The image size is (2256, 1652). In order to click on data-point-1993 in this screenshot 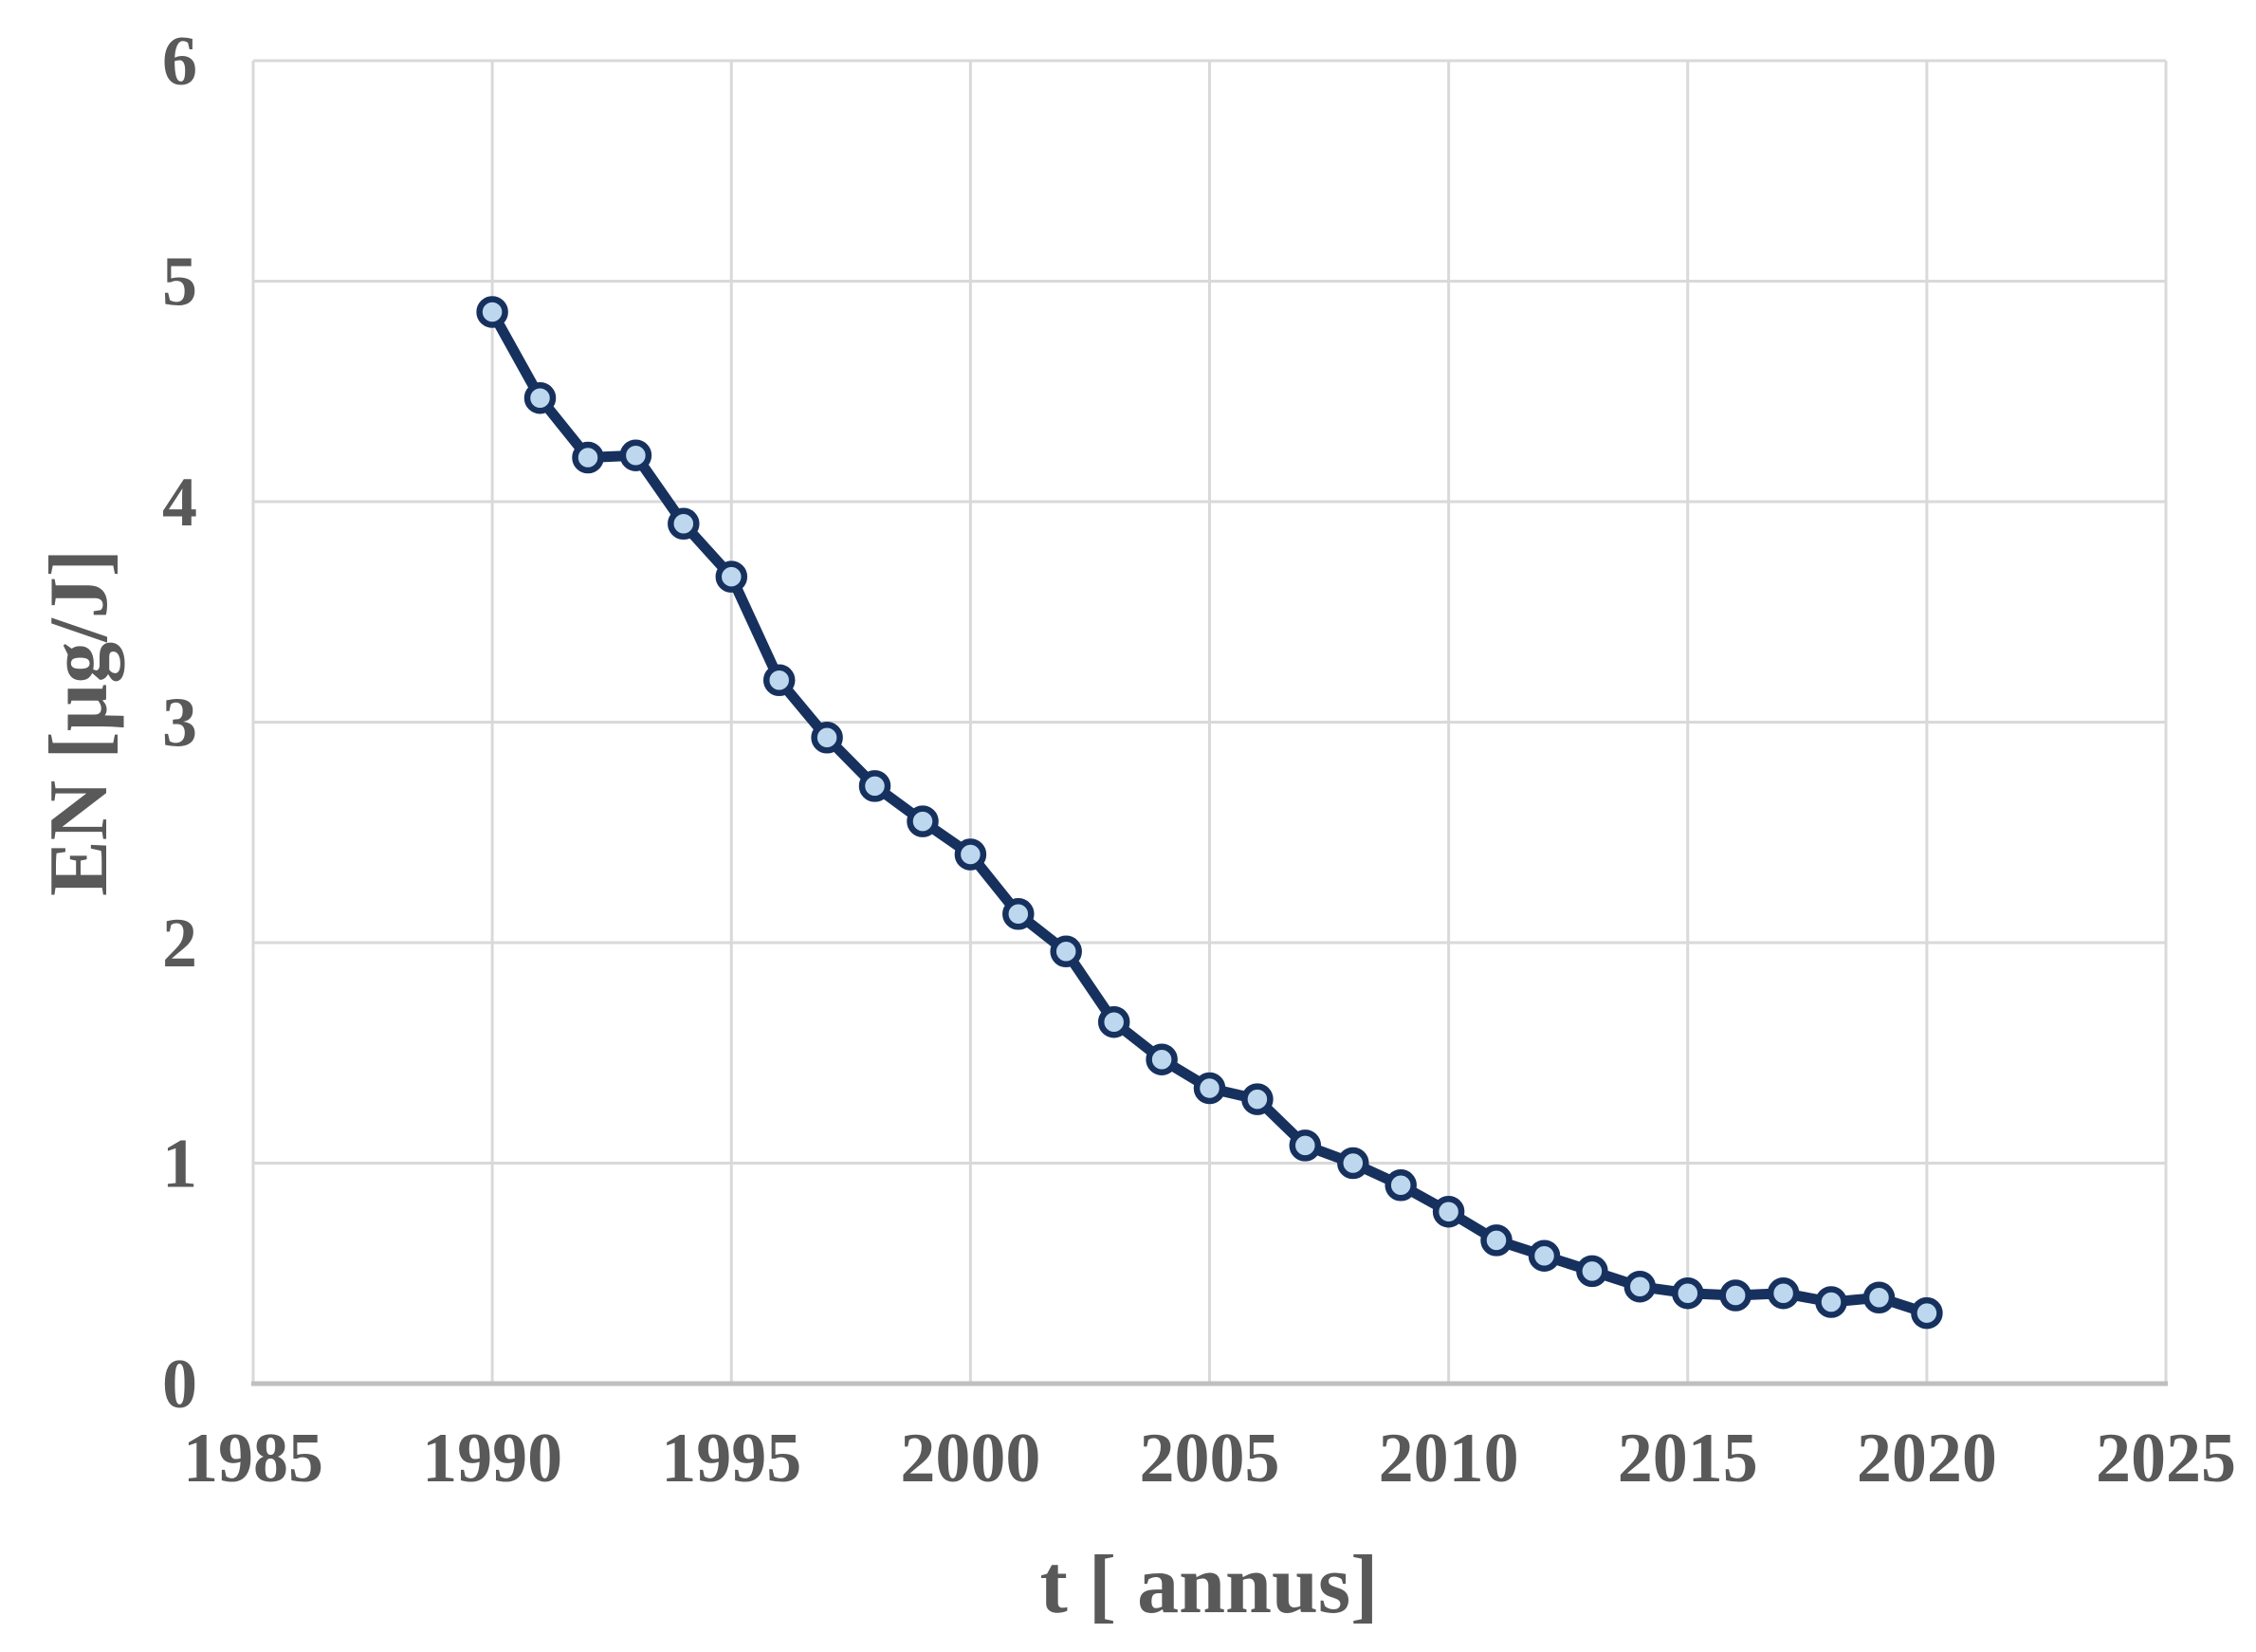, I will do `click(635, 455)`.